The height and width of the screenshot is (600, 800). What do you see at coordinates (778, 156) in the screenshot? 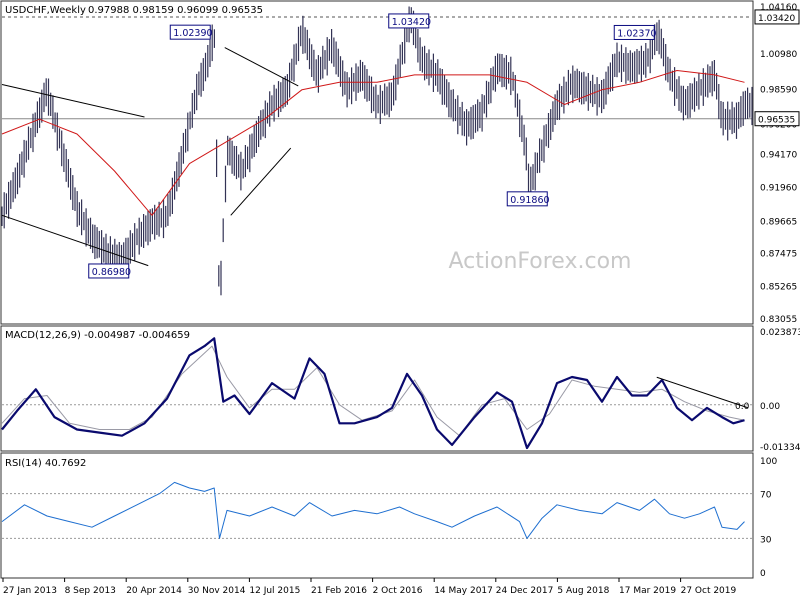
I see `price-y-tick-label: 0.94170` at bounding box center [778, 156].